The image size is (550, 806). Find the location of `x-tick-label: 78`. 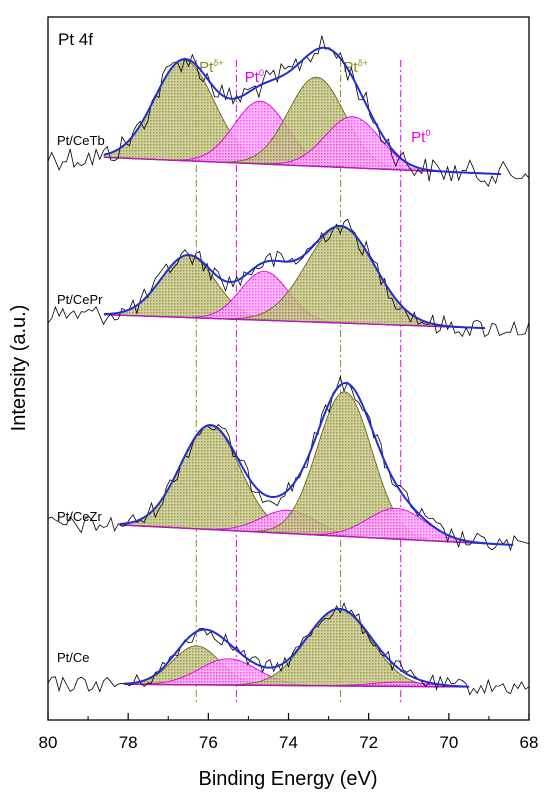

x-tick-label: 78 is located at coordinates (128, 742).